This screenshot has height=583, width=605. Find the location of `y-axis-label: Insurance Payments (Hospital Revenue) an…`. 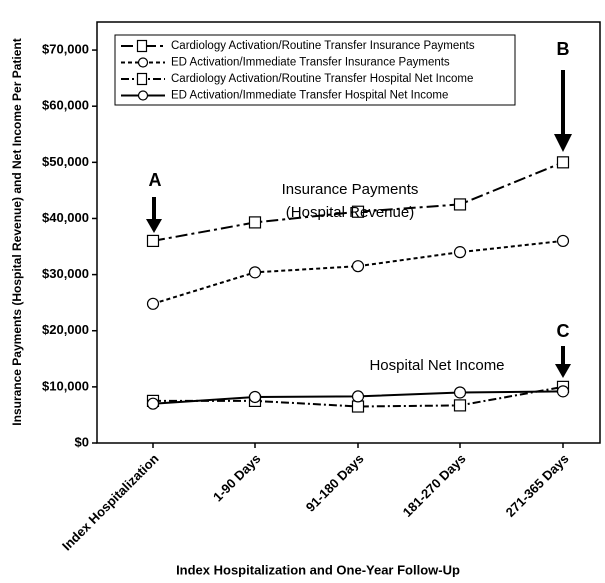

y-axis-label: Insurance Payments (Hospital Revenue) an… is located at coordinates (17, 231).